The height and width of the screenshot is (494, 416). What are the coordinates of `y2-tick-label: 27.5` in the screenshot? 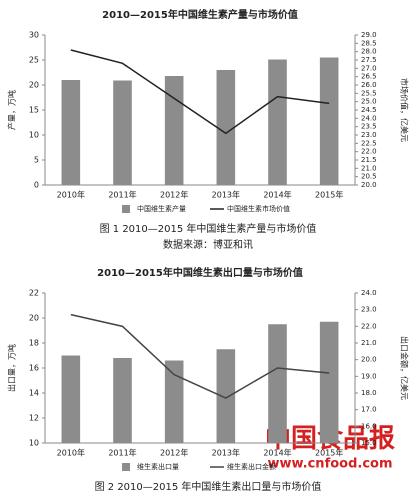 It's located at (369, 60).